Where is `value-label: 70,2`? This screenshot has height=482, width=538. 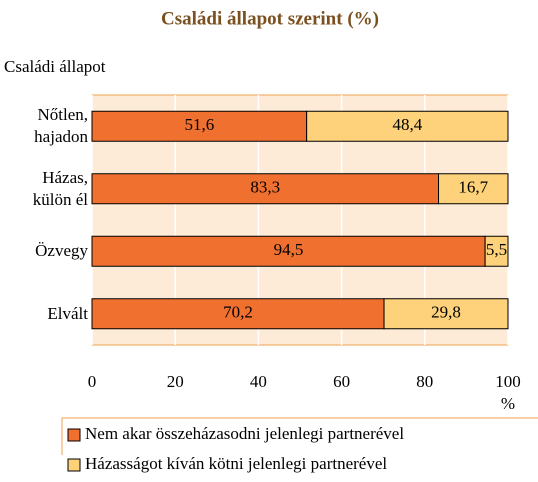
value-label: 70,2 is located at coordinates (238, 312).